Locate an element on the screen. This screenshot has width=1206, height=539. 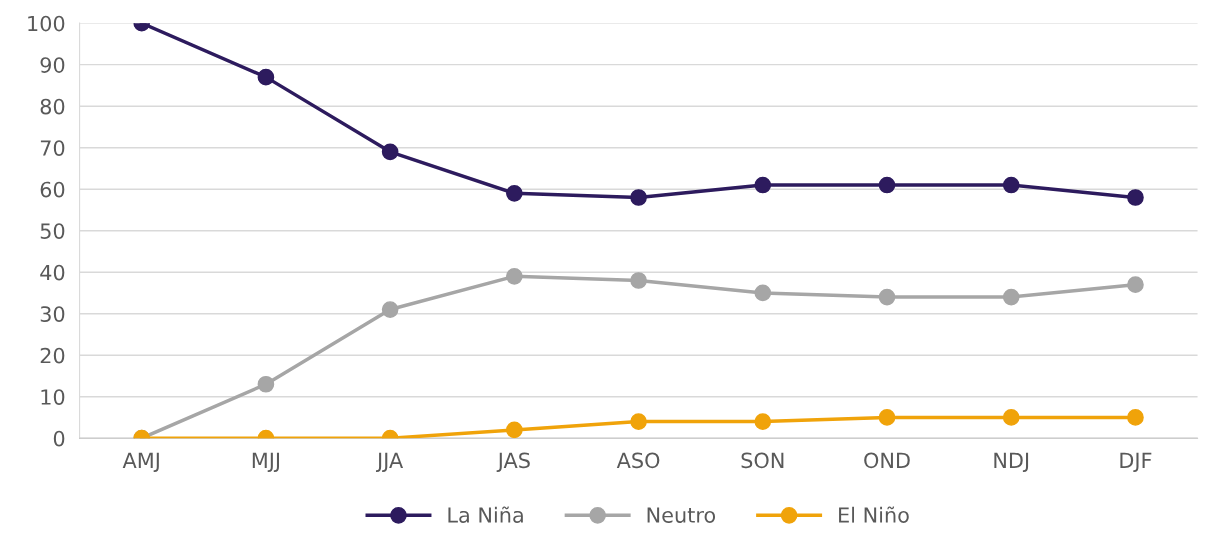
y-tick-label: 80 is located at coordinates (52, 106).